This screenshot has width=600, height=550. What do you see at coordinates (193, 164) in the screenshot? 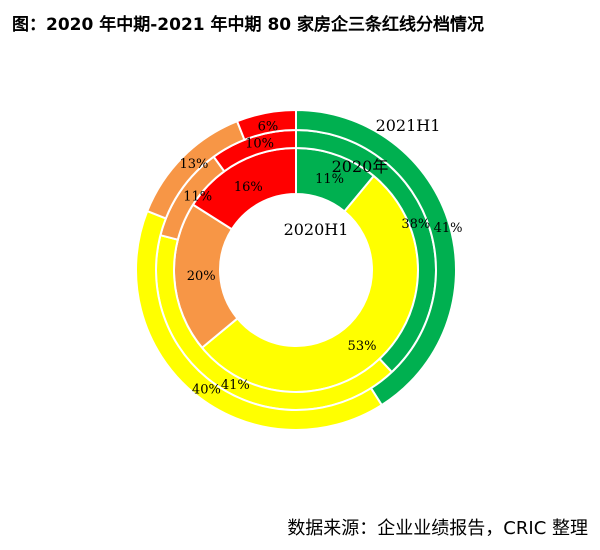
I see `label-2021H1-orange: 13%` at bounding box center [193, 164].